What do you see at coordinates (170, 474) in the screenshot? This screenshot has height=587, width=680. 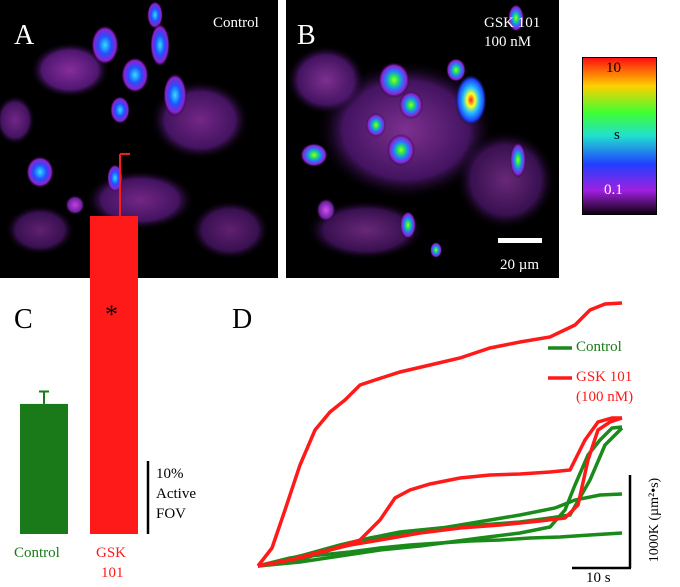 I see `bar-scale-label-1: 10%` at bounding box center [170, 474].